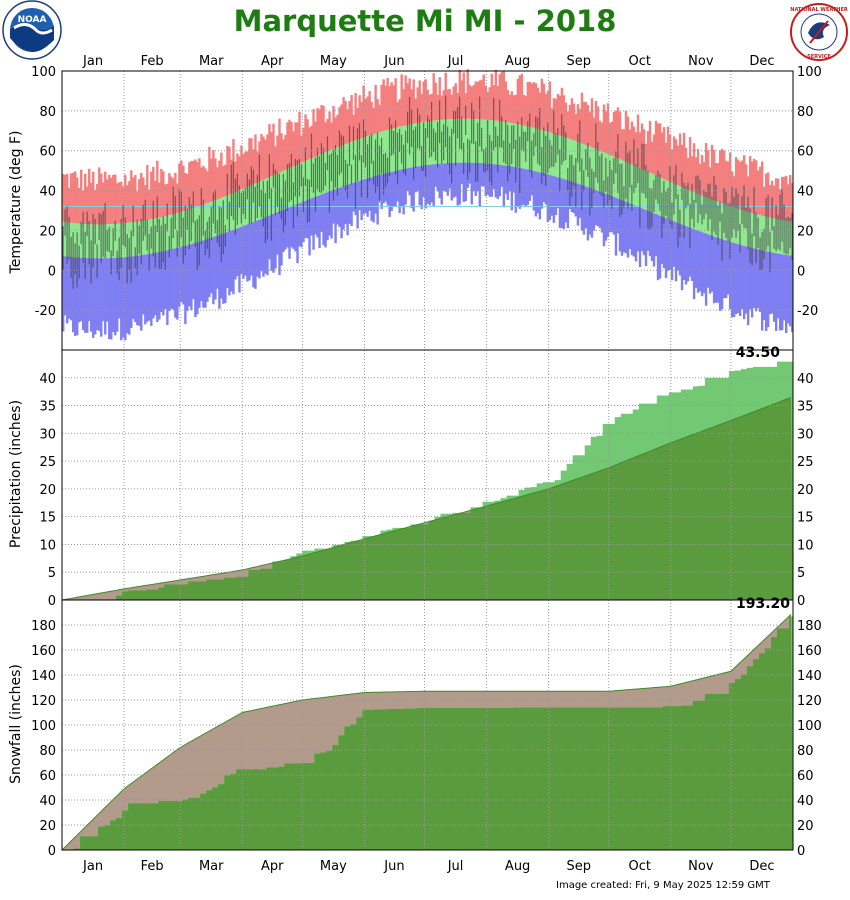 The width and height of the screenshot is (850, 900). What do you see at coordinates (272, 866) in the screenshot?
I see `month-label-bottom: Apr` at bounding box center [272, 866].